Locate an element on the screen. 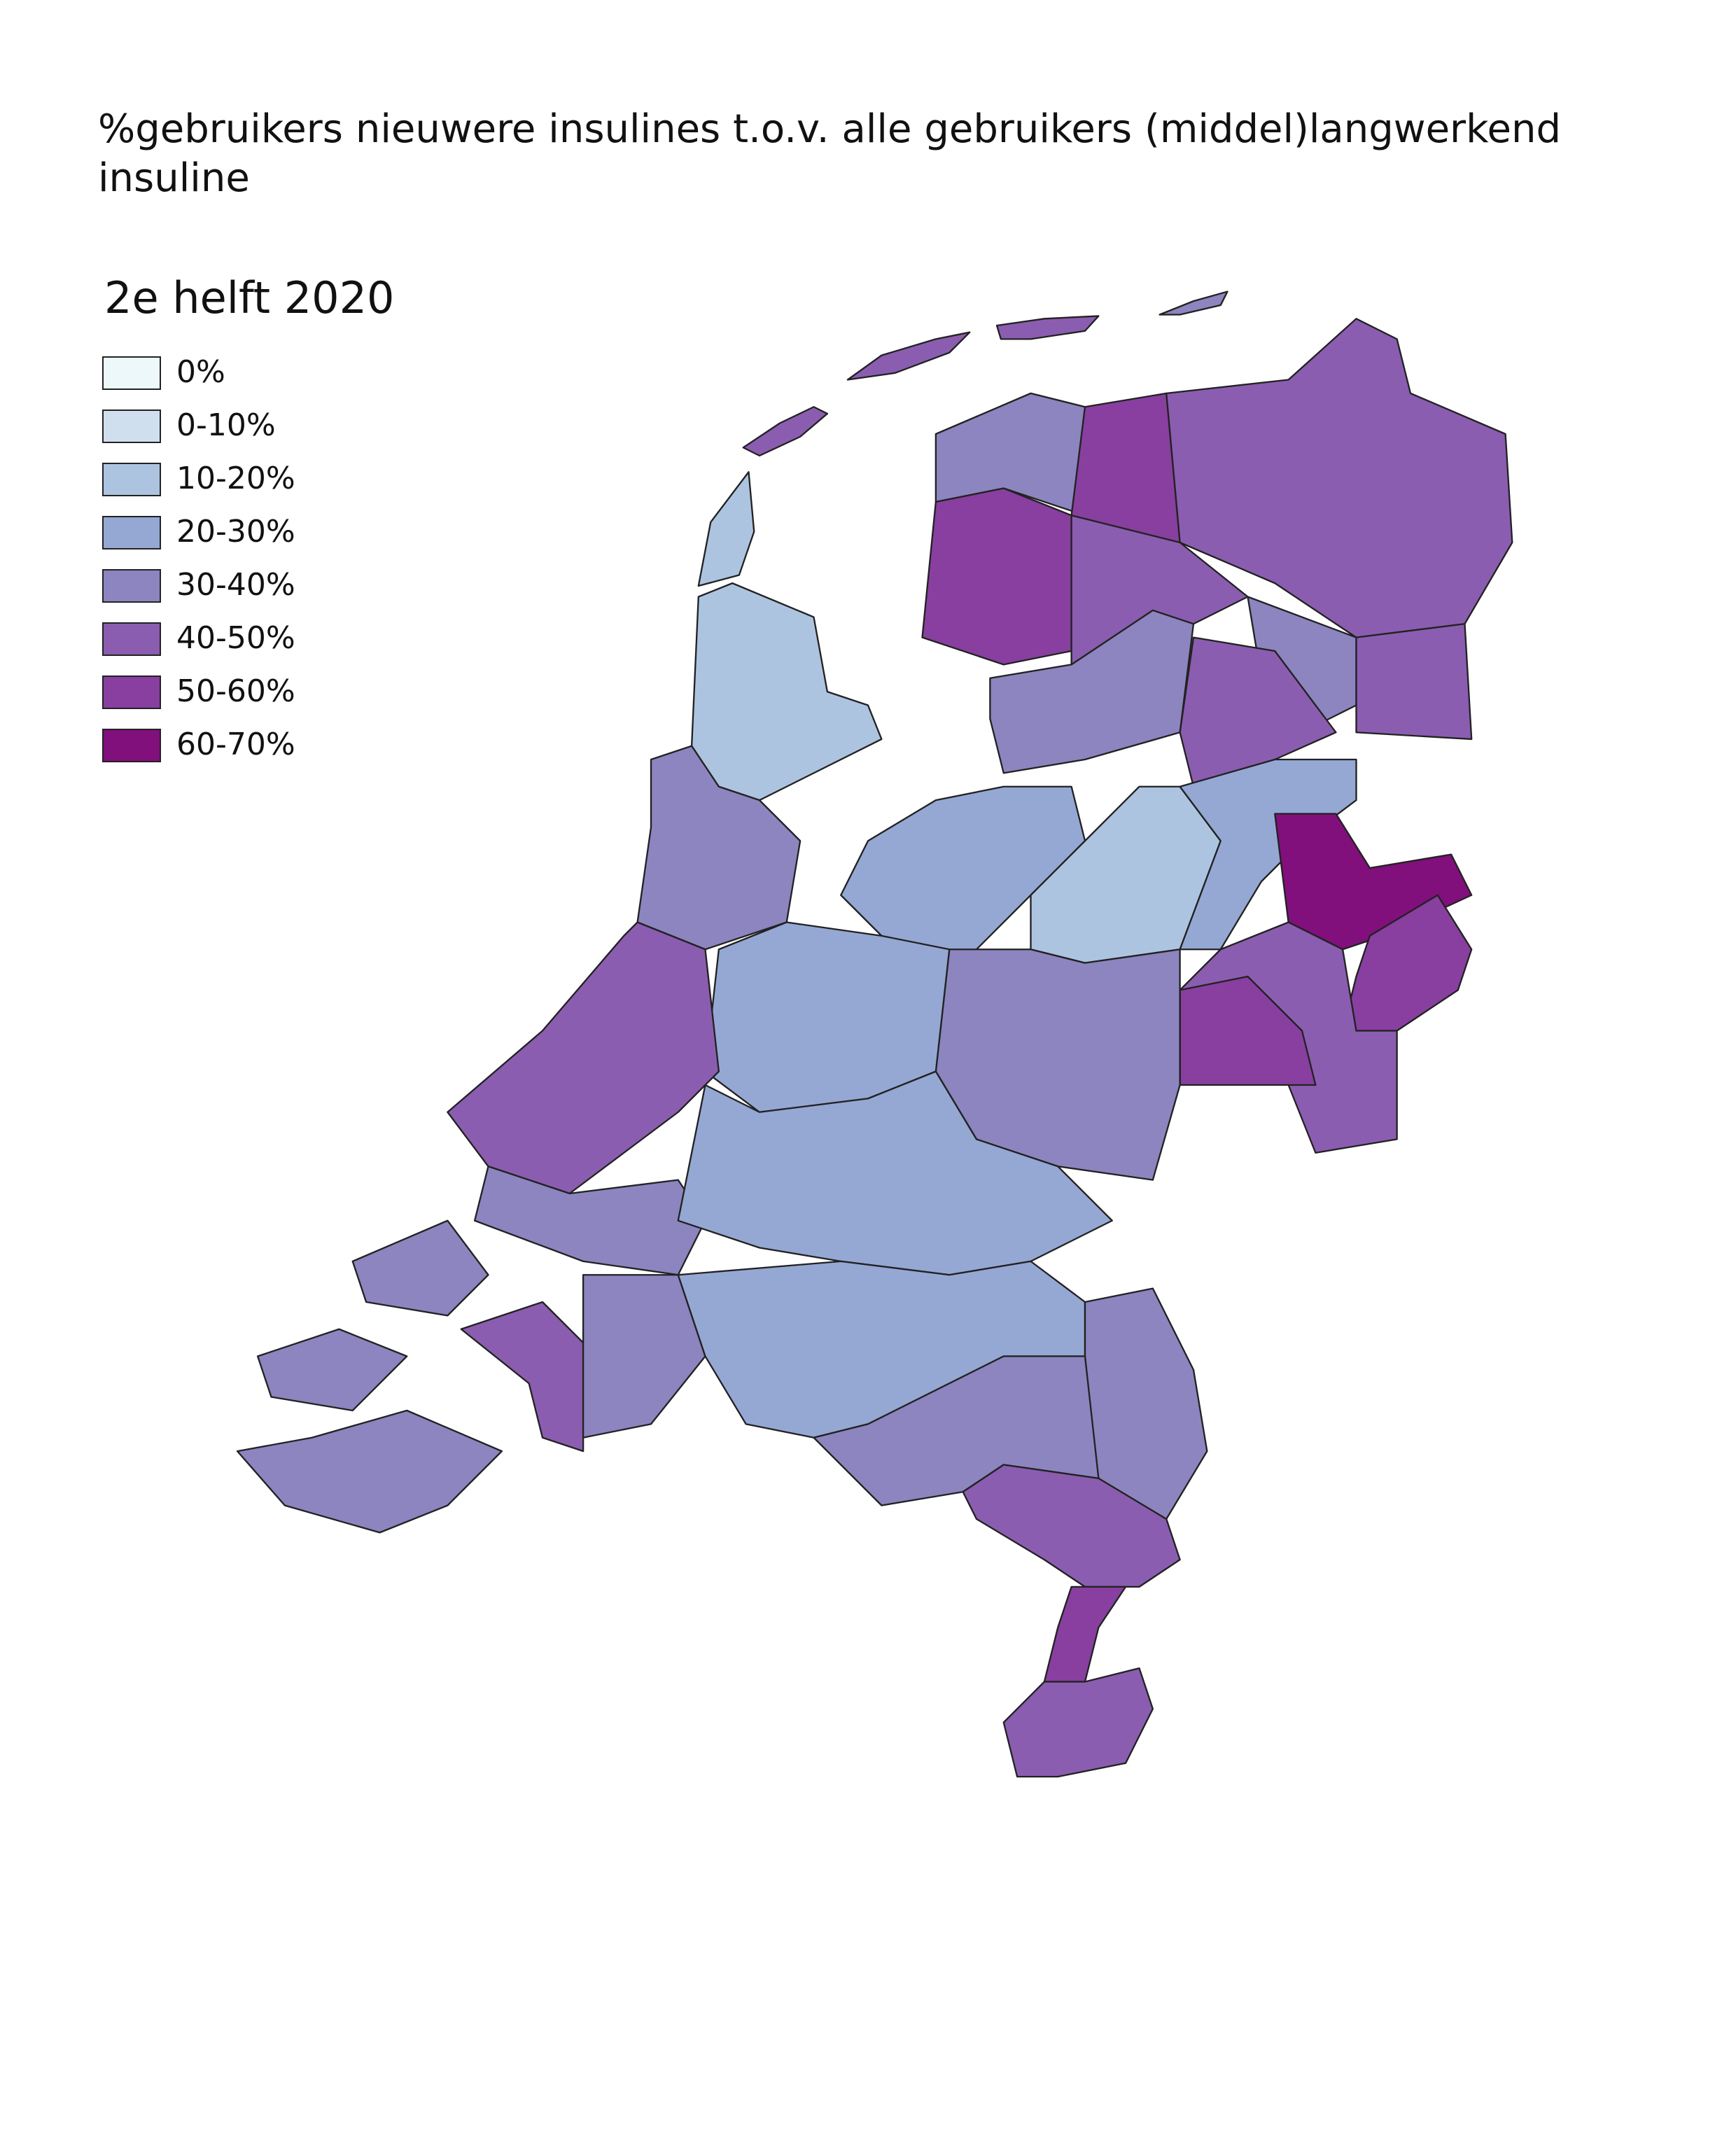  legend-label: 0-10% is located at coordinates (226, 425).